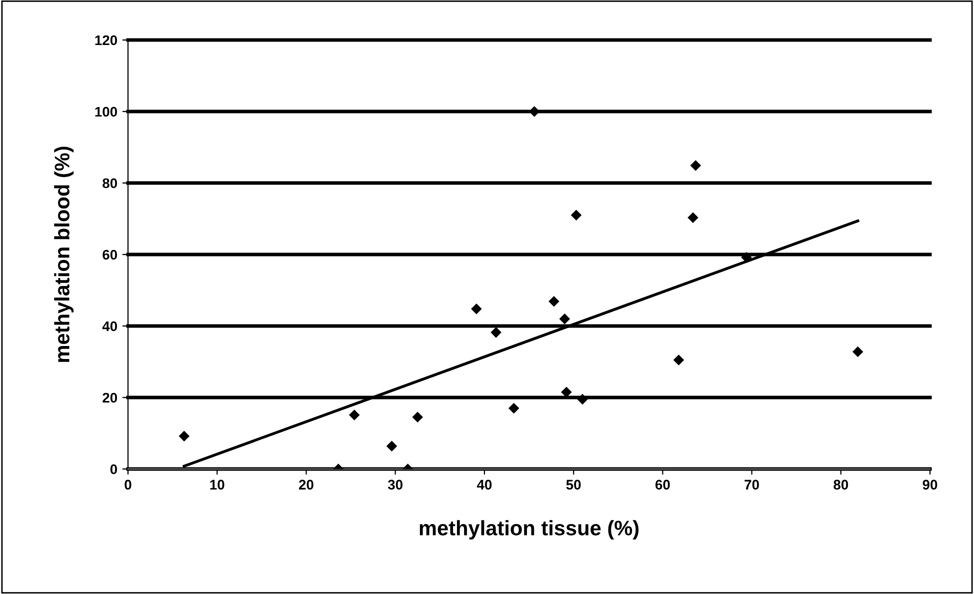 This screenshot has width=974, height=594. Describe the element at coordinates (662, 485) in the screenshot. I see `x-tick-label: 60` at that location.